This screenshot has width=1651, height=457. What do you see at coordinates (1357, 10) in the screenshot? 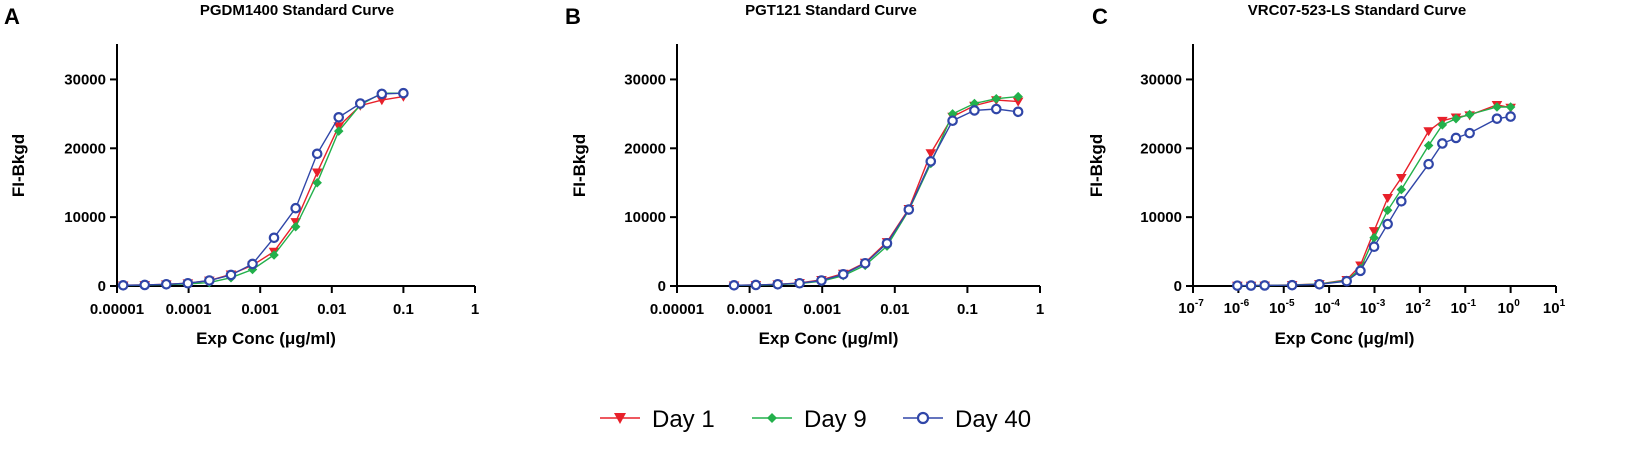
I see `chart-title: VRC07-523-LS Standard Curve` at bounding box center [1357, 10].